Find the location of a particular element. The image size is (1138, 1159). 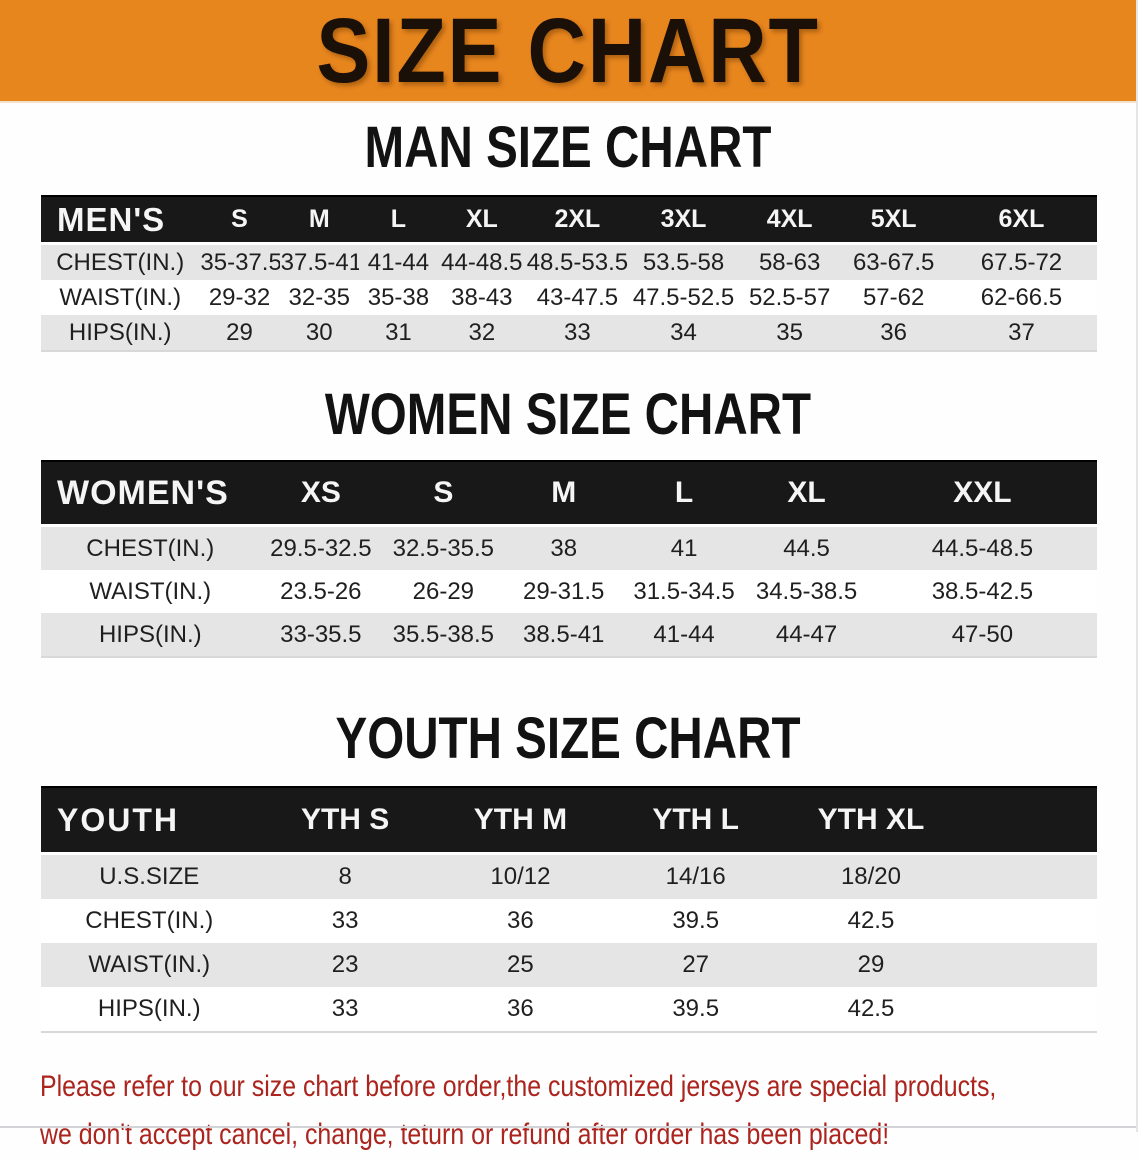

cell: 26-29 is located at coordinates (443, 591).